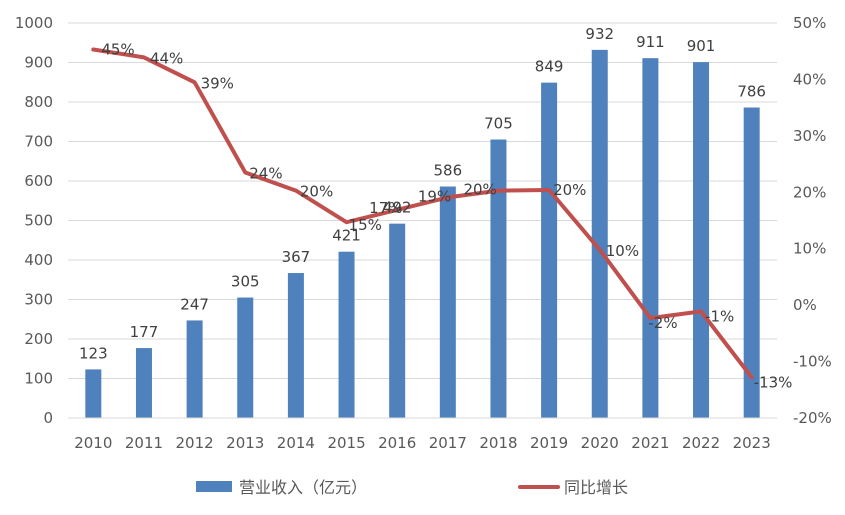  I want to click on x-tick-label: 2021, so click(650, 443).